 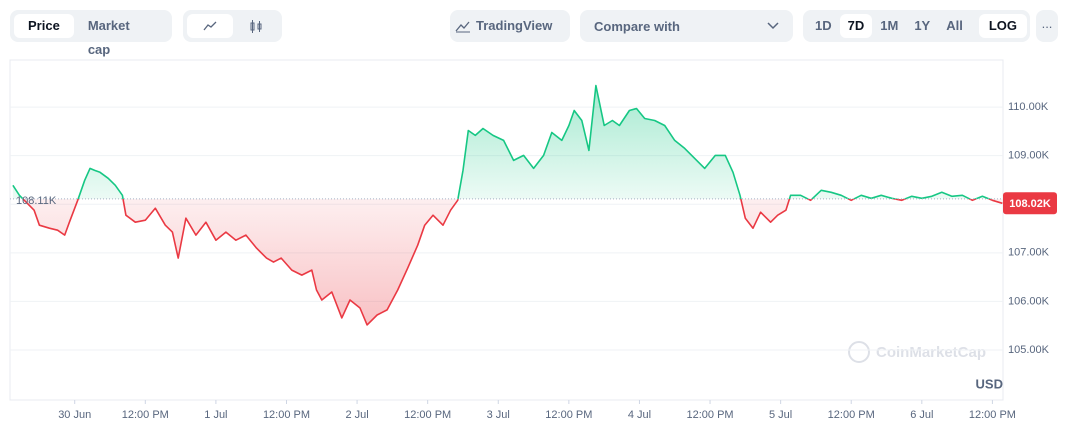 I want to click on watermark-text: CoinMarketCap, so click(x=931, y=352).